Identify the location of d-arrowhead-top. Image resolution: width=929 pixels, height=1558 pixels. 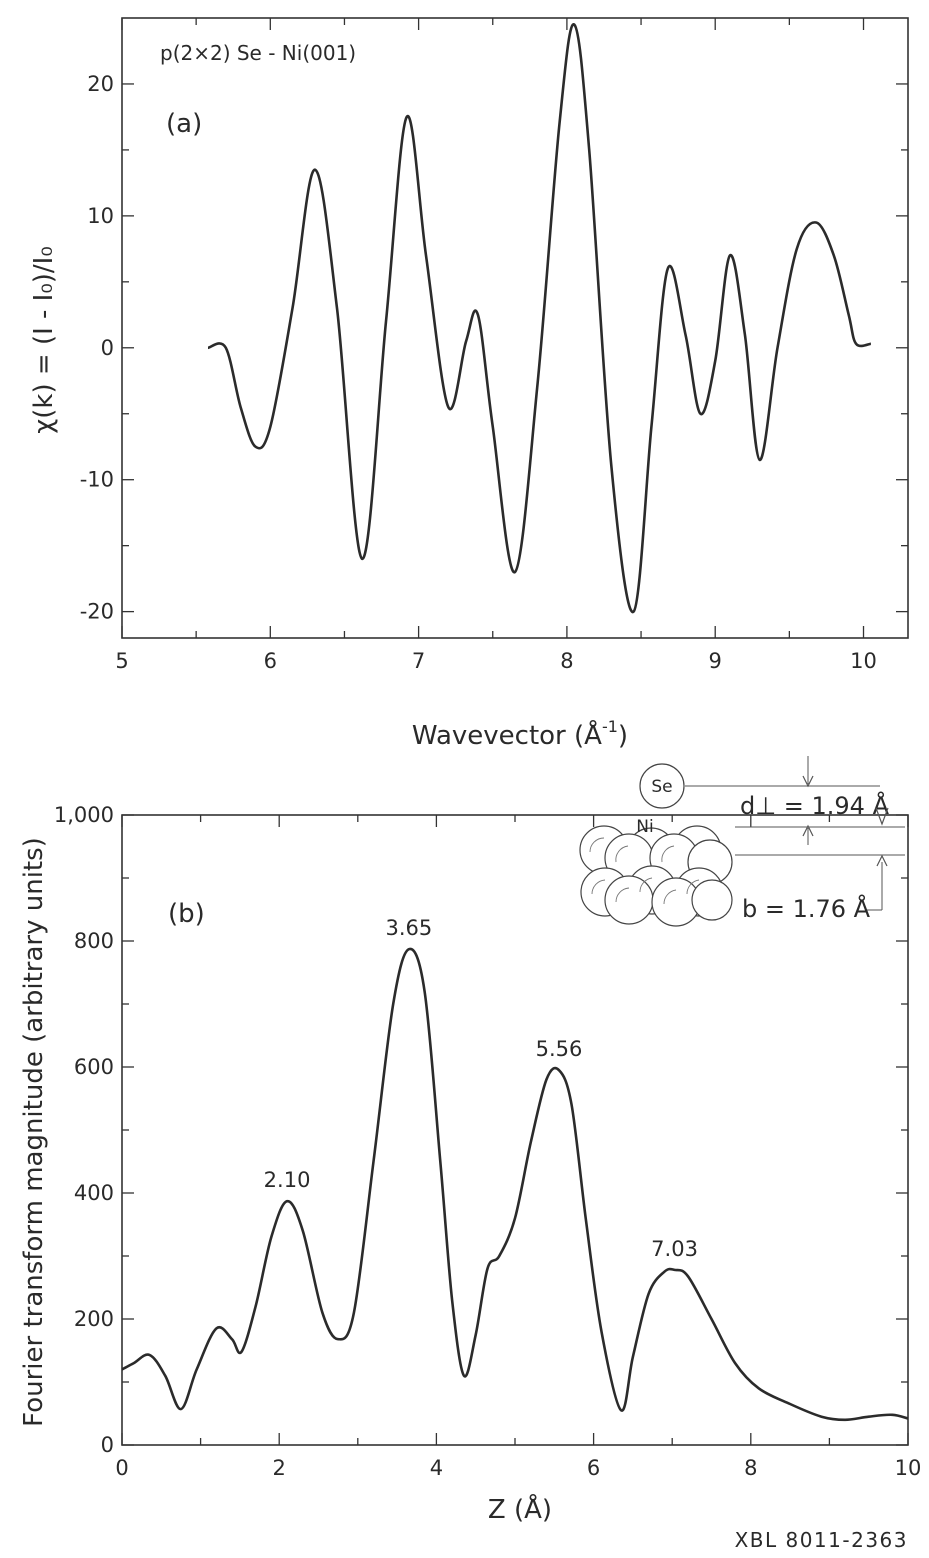
(808, 781).